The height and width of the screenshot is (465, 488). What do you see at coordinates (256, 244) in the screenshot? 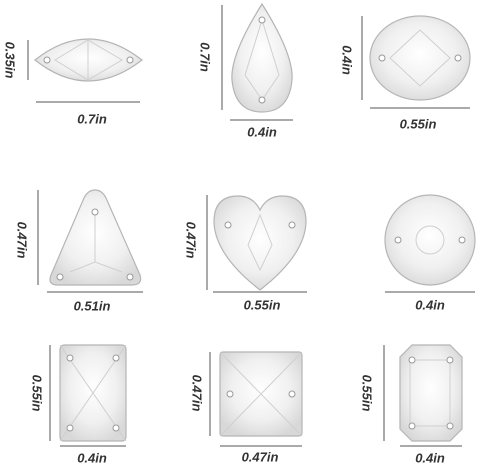
I see `heart-gem` at bounding box center [256, 244].